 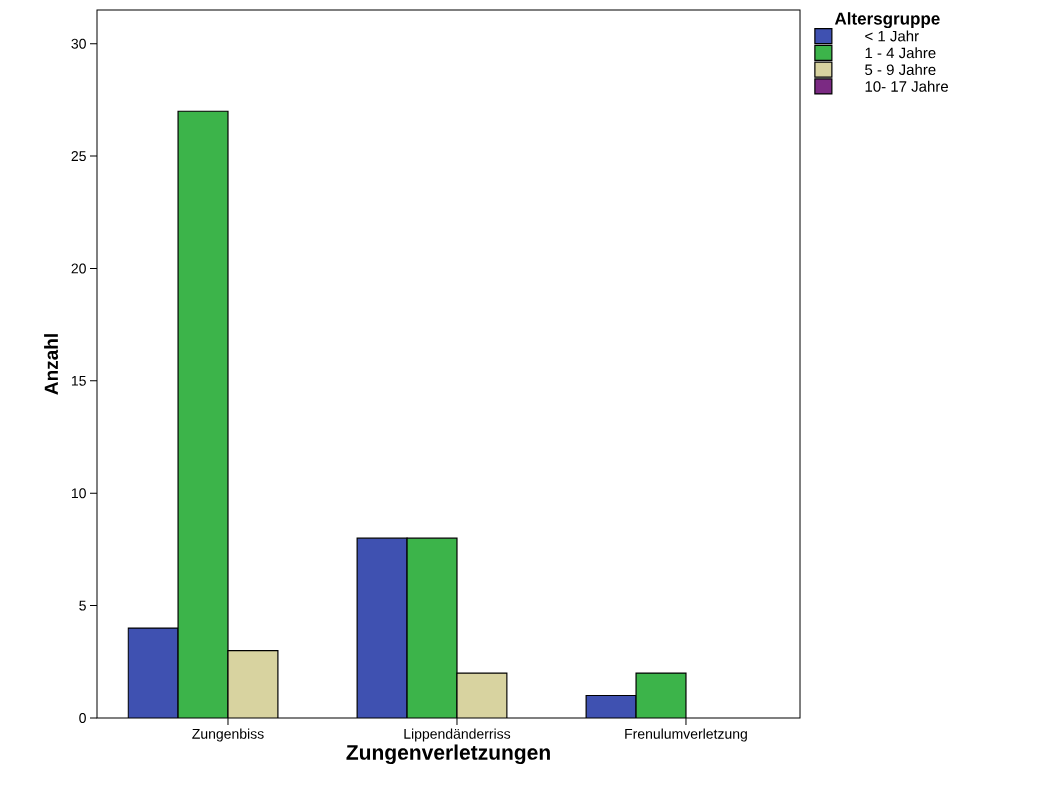 What do you see at coordinates (228, 735) in the screenshot?
I see `x-tick-label: Zungenbiss` at bounding box center [228, 735].